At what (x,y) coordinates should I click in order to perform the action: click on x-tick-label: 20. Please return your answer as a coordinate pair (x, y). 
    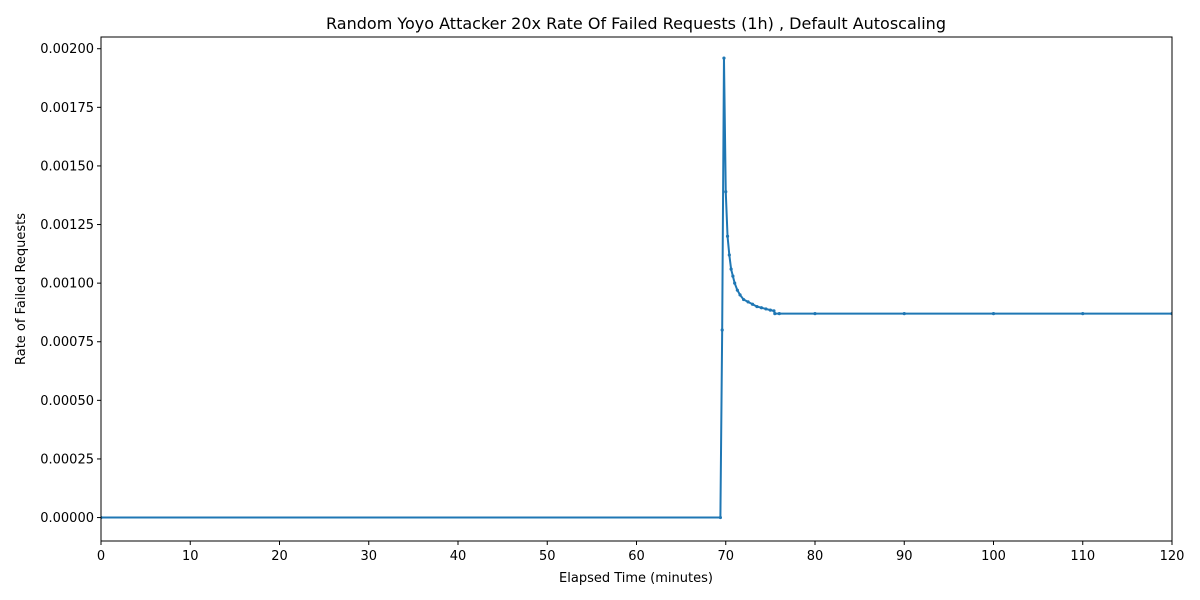
    Looking at the image, I should click on (279, 556).